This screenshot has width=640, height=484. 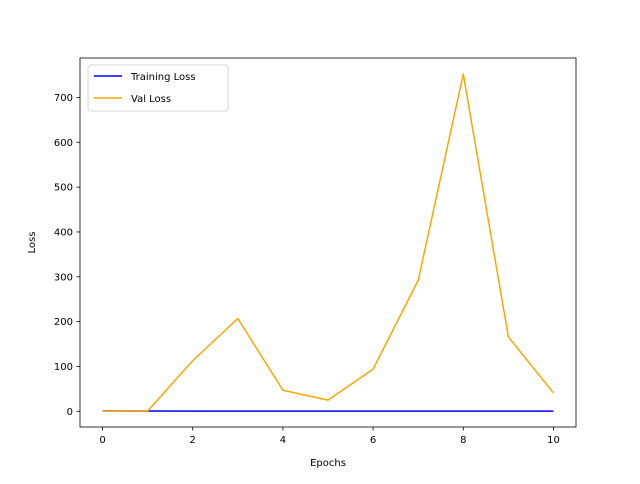 What do you see at coordinates (163, 77) in the screenshot?
I see `legend-label: Training Loss` at bounding box center [163, 77].